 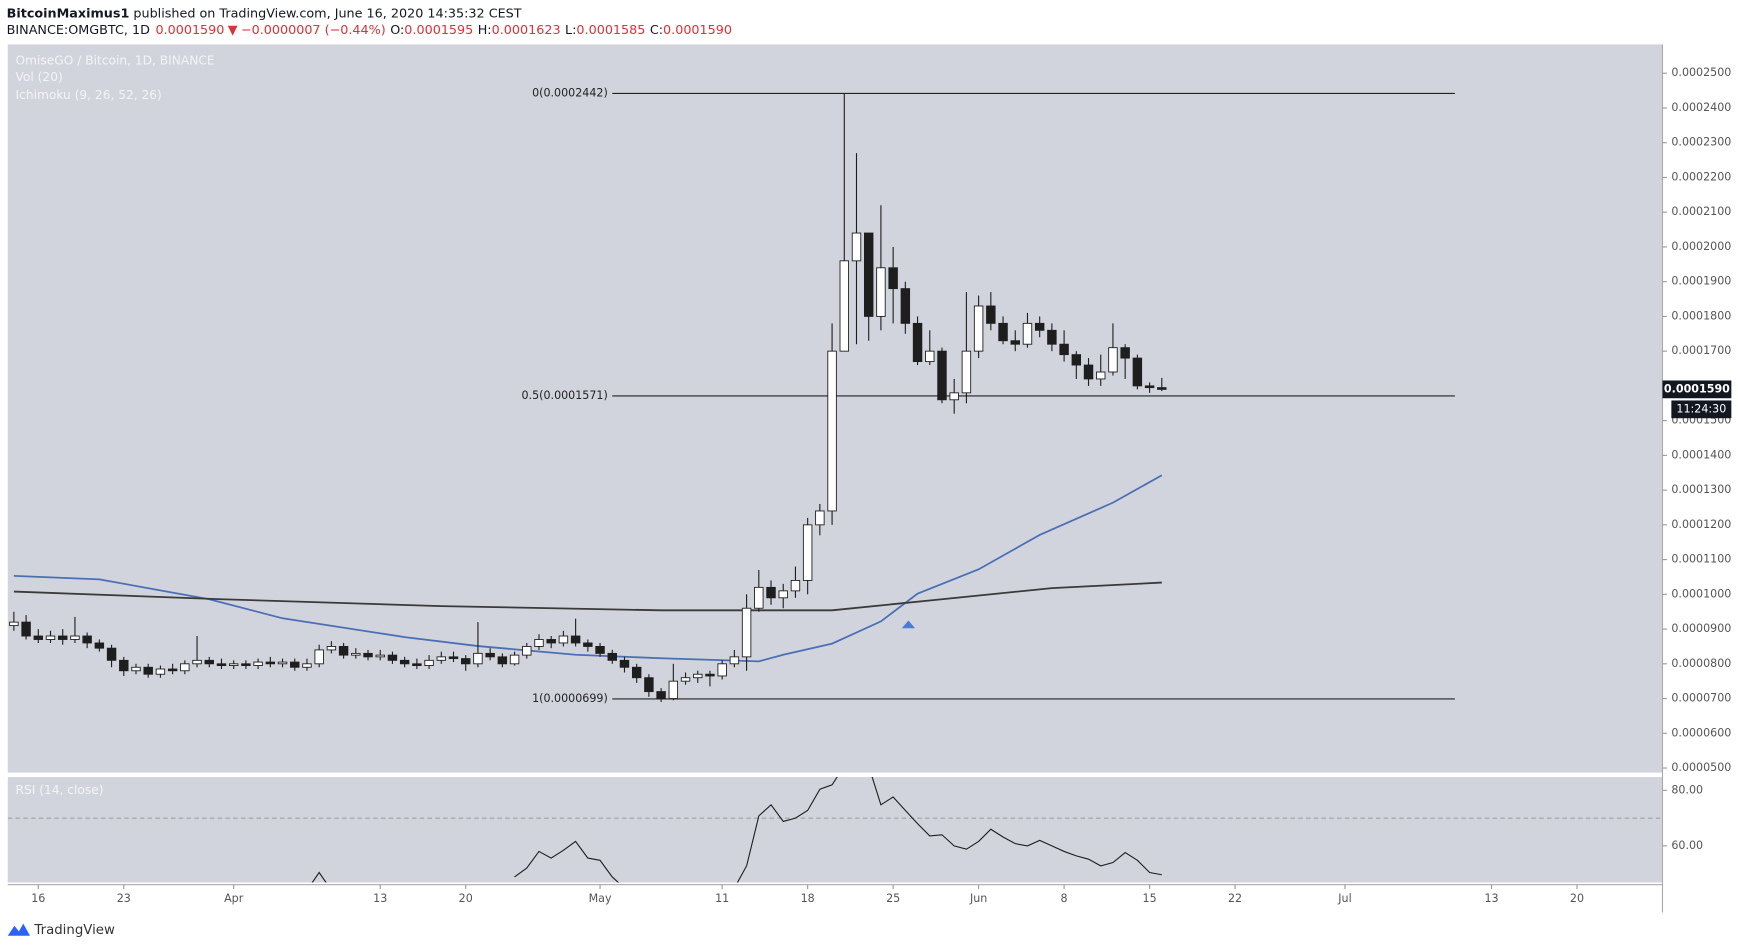 I want to click on y-tick-label: 0.0002500, so click(x=1701, y=72).